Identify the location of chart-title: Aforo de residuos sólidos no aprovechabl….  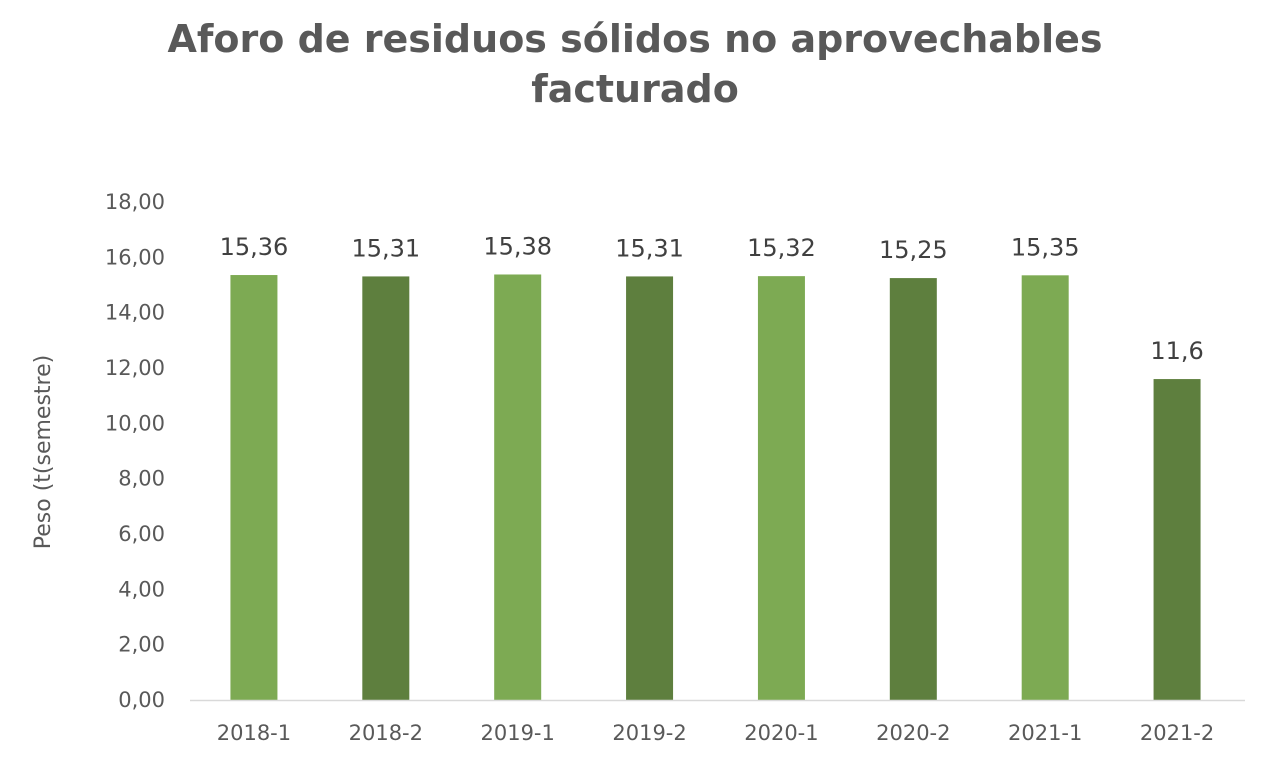
(635, 64).